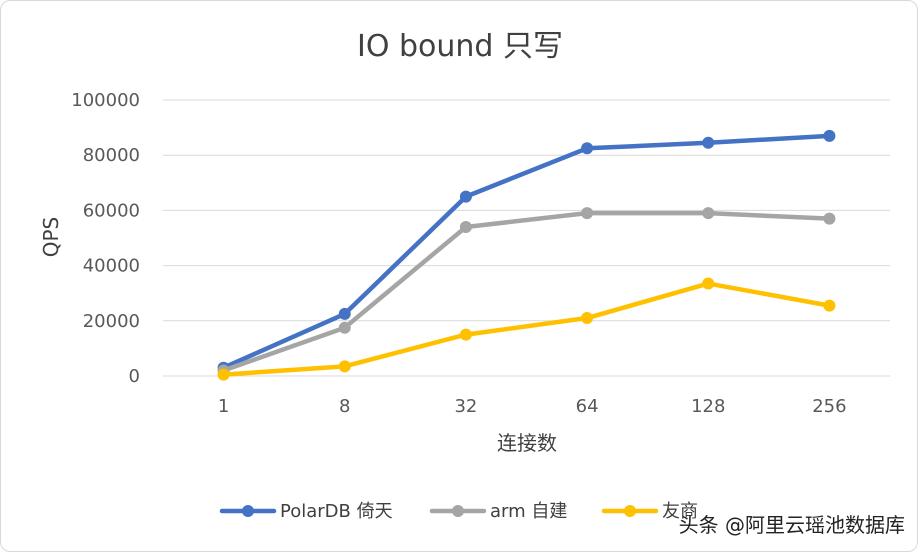 The image size is (920, 554). Describe the element at coordinates (223, 406) in the screenshot. I see `x-tick-label: 1` at that location.